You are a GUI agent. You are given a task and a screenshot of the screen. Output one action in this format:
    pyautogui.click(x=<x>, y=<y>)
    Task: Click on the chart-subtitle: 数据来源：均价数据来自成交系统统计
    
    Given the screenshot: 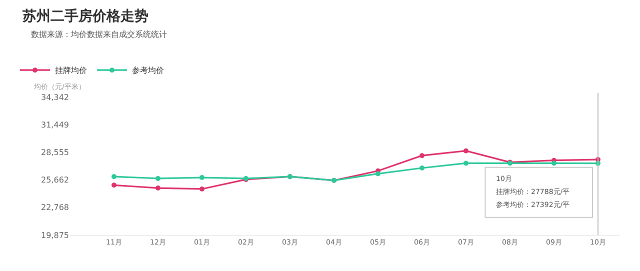 What is the action you would take?
    pyautogui.click(x=99, y=34)
    